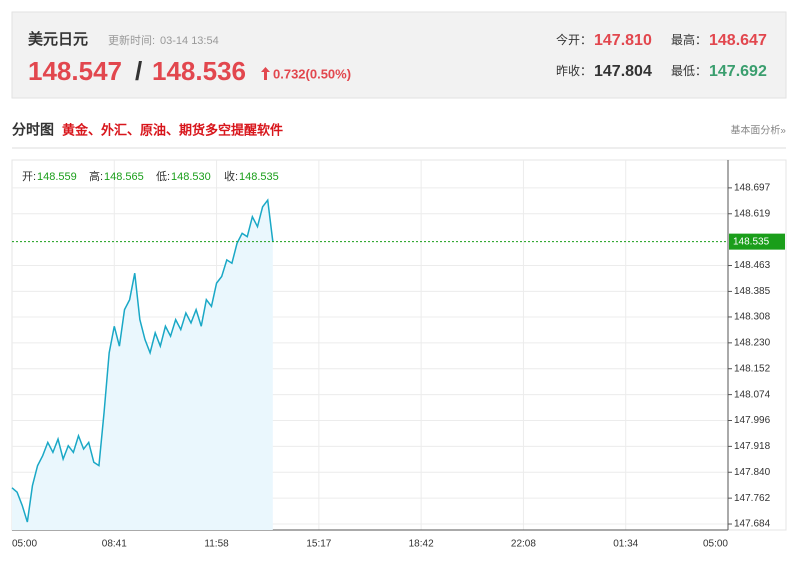 The image size is (800, 573). Describe the element at coordinates (752, 498) in the screenshot. I see `y-tick-label: 147.762` at that location.